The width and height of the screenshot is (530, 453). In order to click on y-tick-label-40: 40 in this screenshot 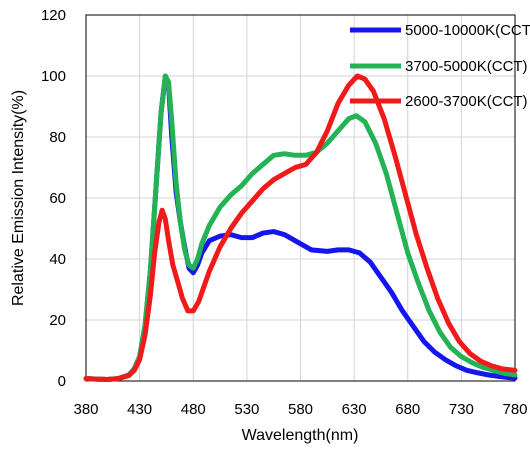, I will do `click(57, 259)`.